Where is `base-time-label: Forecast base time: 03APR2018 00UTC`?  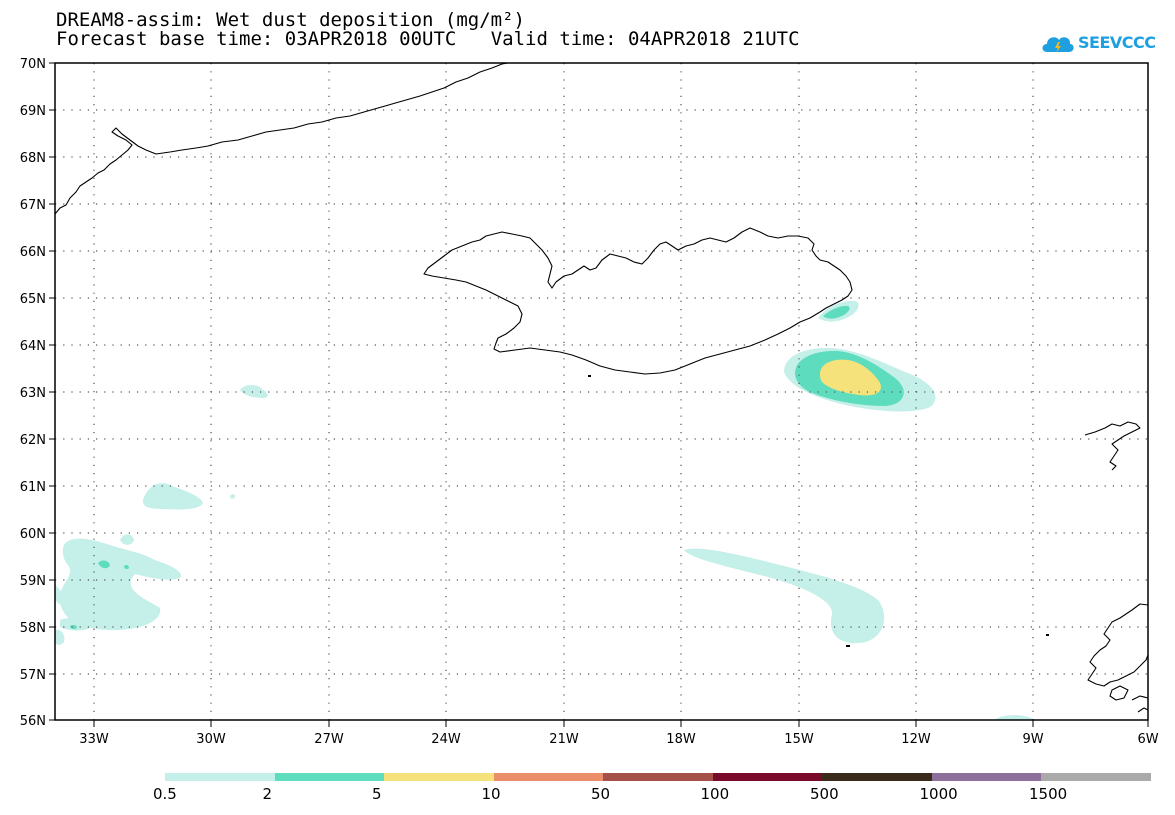 base-time-label: Forecast base time: 03APR2018 00UTC is located at coordinates (256, 39).